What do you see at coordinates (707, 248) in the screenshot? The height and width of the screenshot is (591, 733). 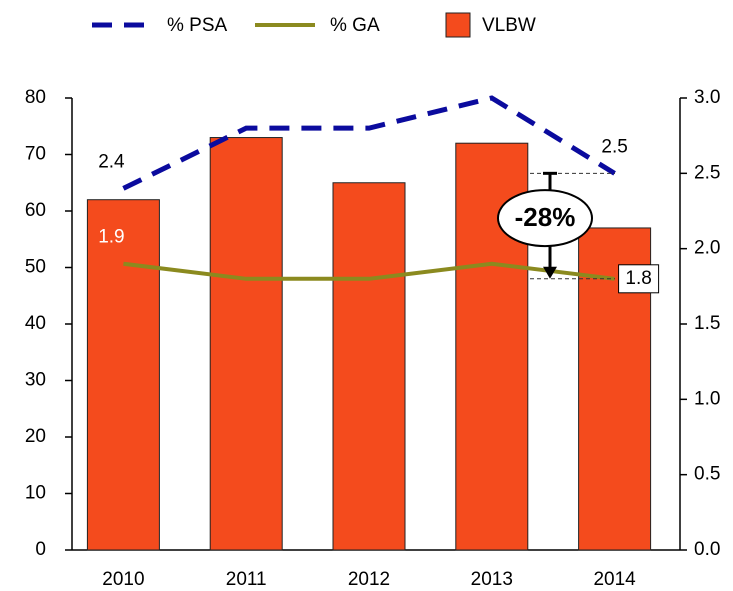 I see `y2-tick-label: 2.0` at bounding box center [707, 248].